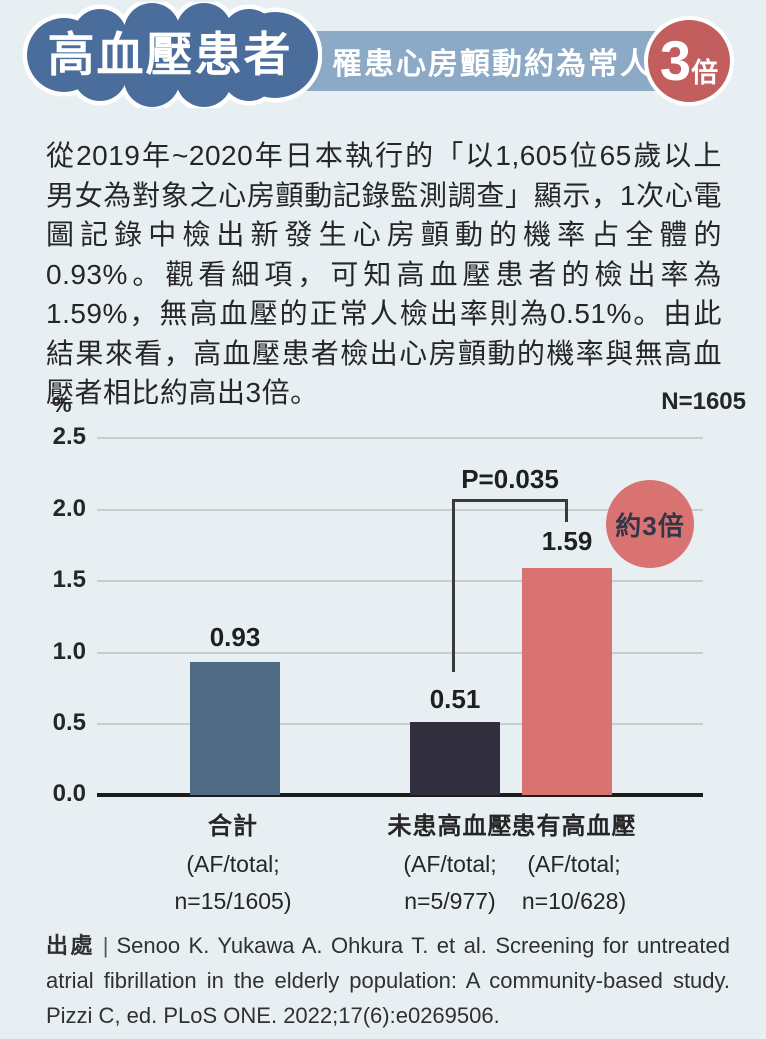 The width and height of the screenshot is (766, 1039). Describe the element at coordinates (510, 500) in the screenshot. I see `significance-bracket` at that location.